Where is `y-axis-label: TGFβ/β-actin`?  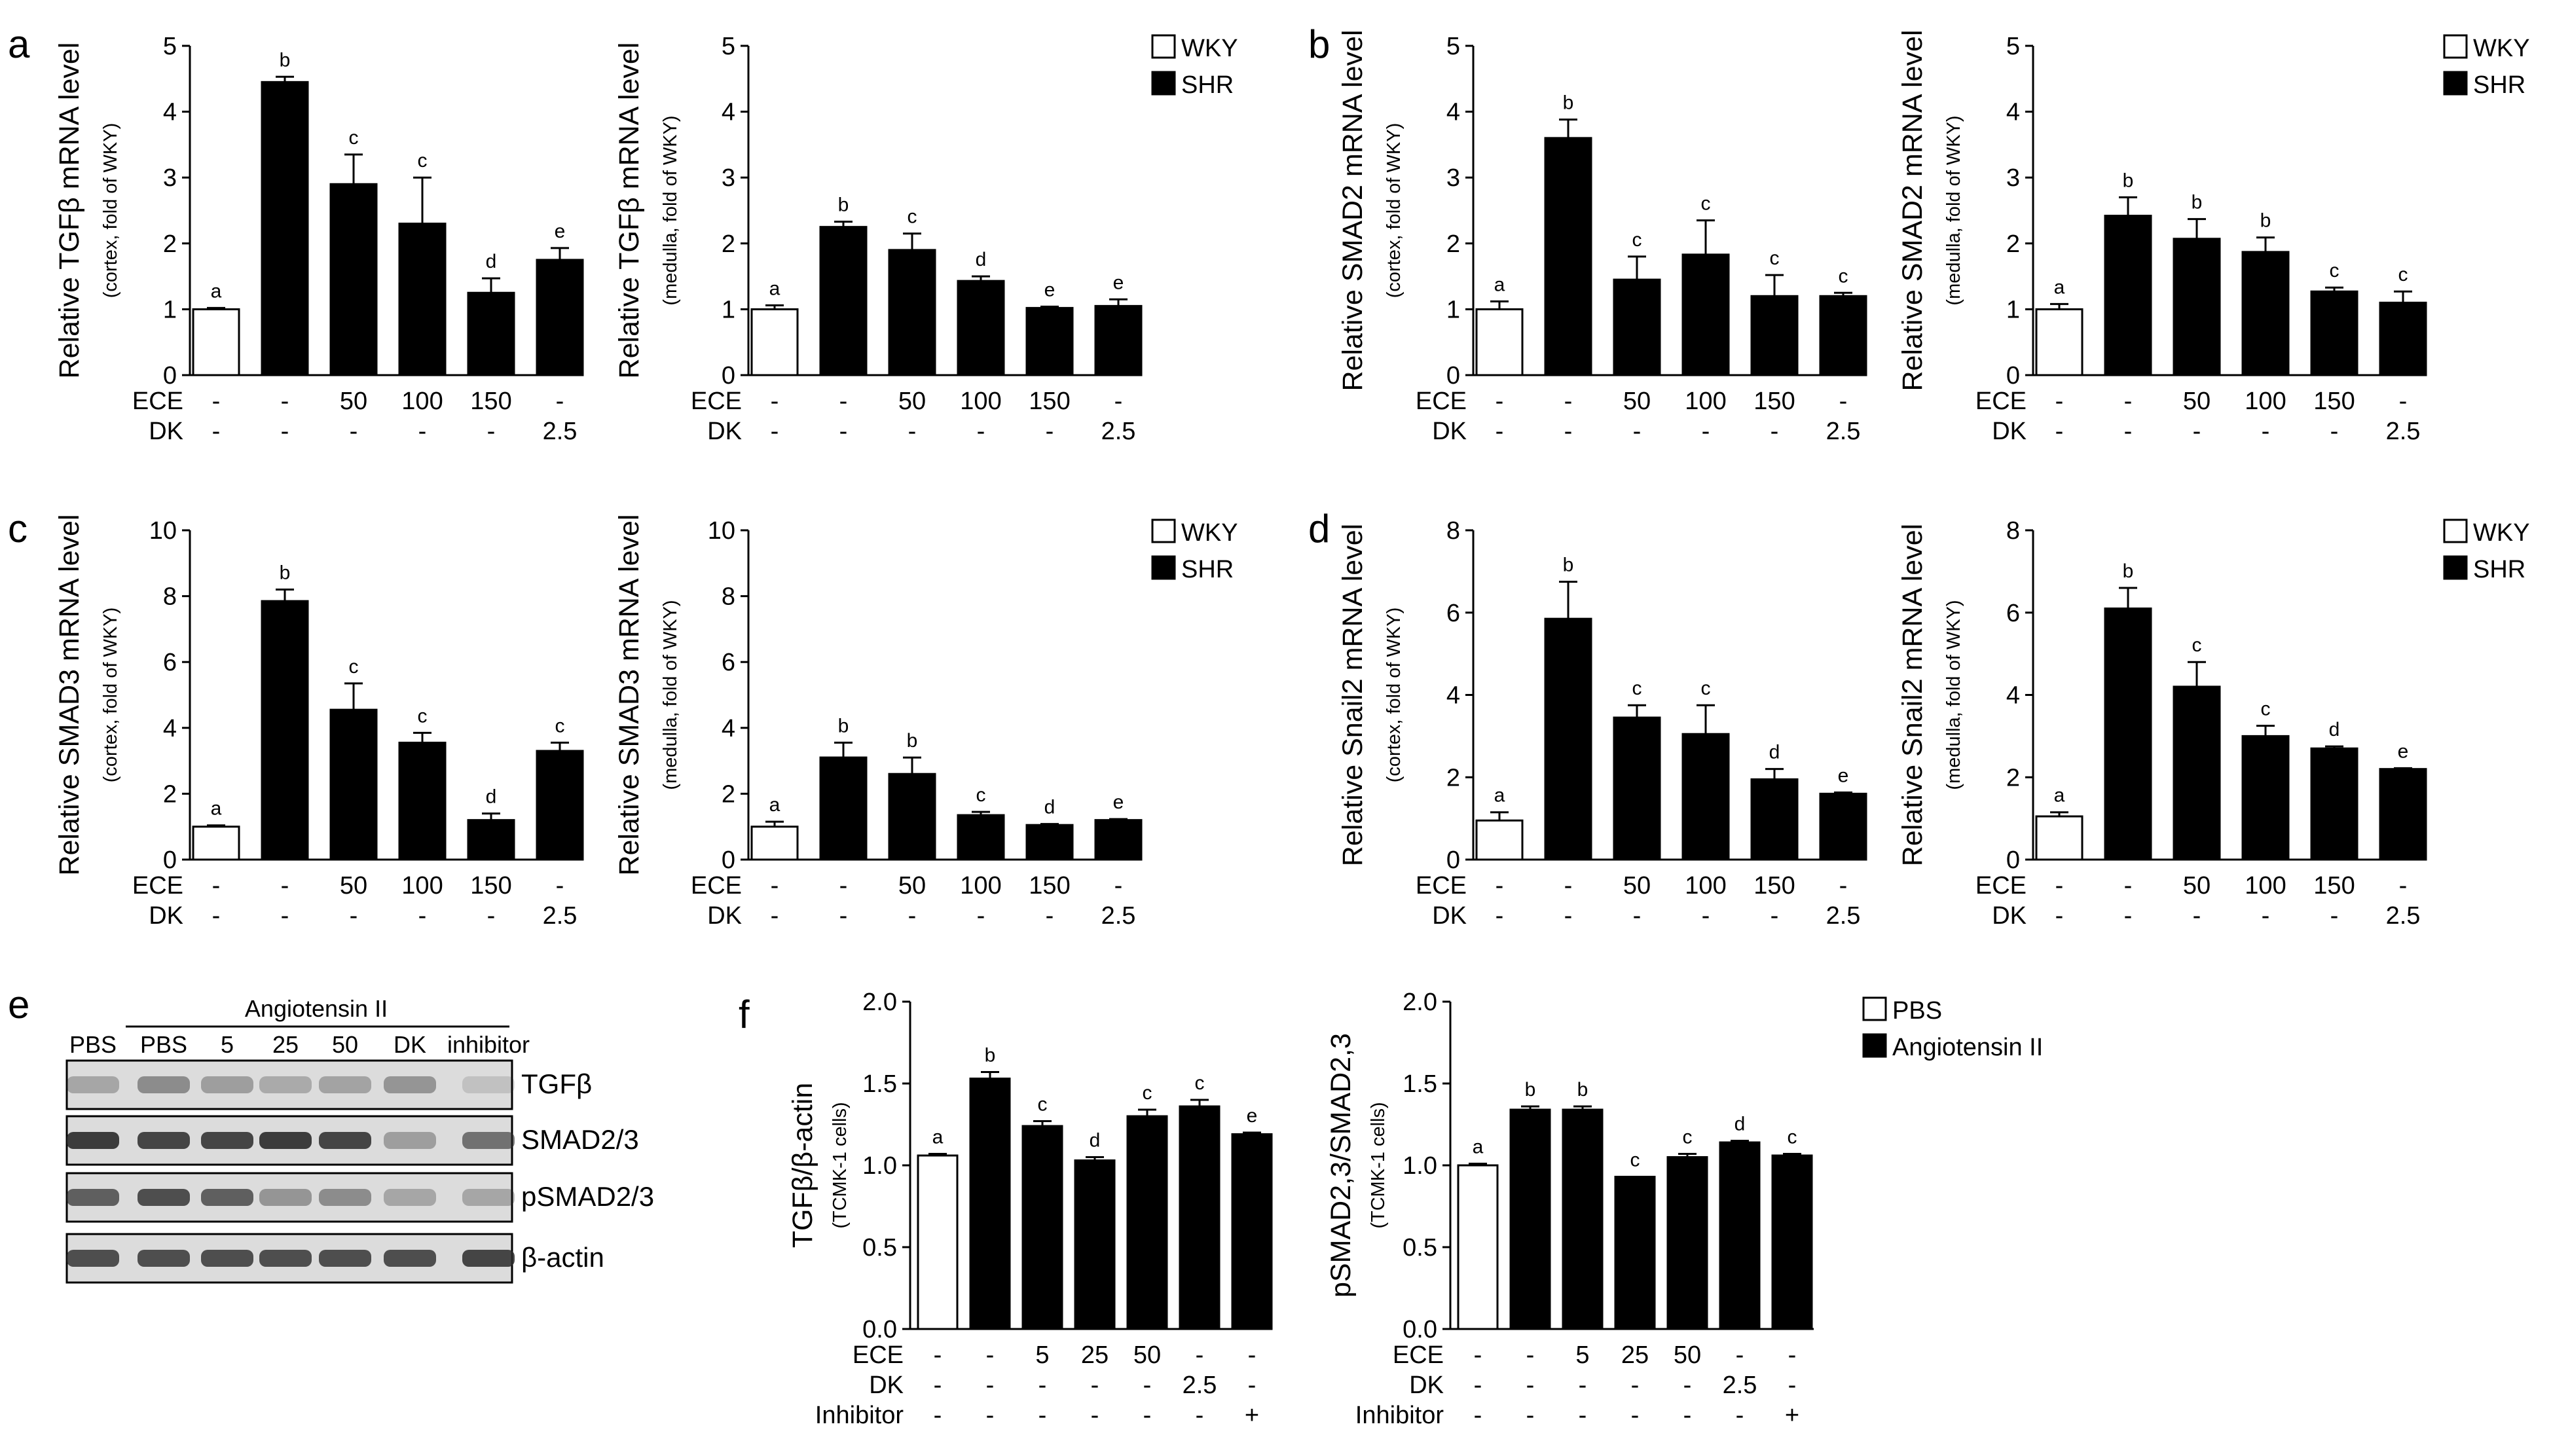
y-axis-label: TGFβ/β-actin is located at coordinates (802, 1165).